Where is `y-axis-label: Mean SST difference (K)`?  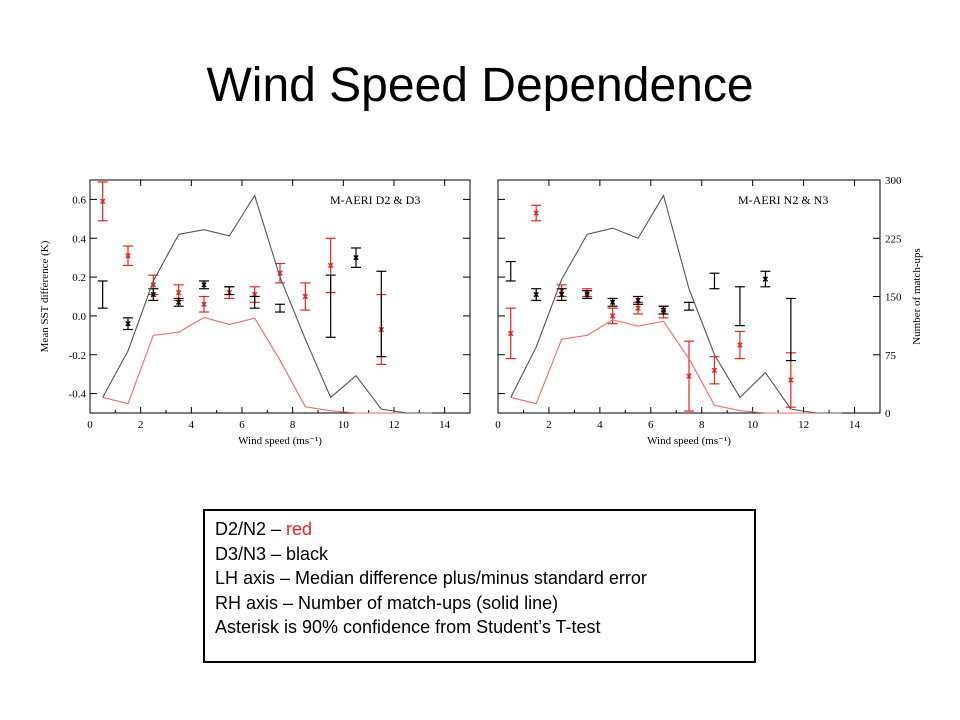 y-axis-label: Mean SST difference (K) is located at coordinates (45, 296).